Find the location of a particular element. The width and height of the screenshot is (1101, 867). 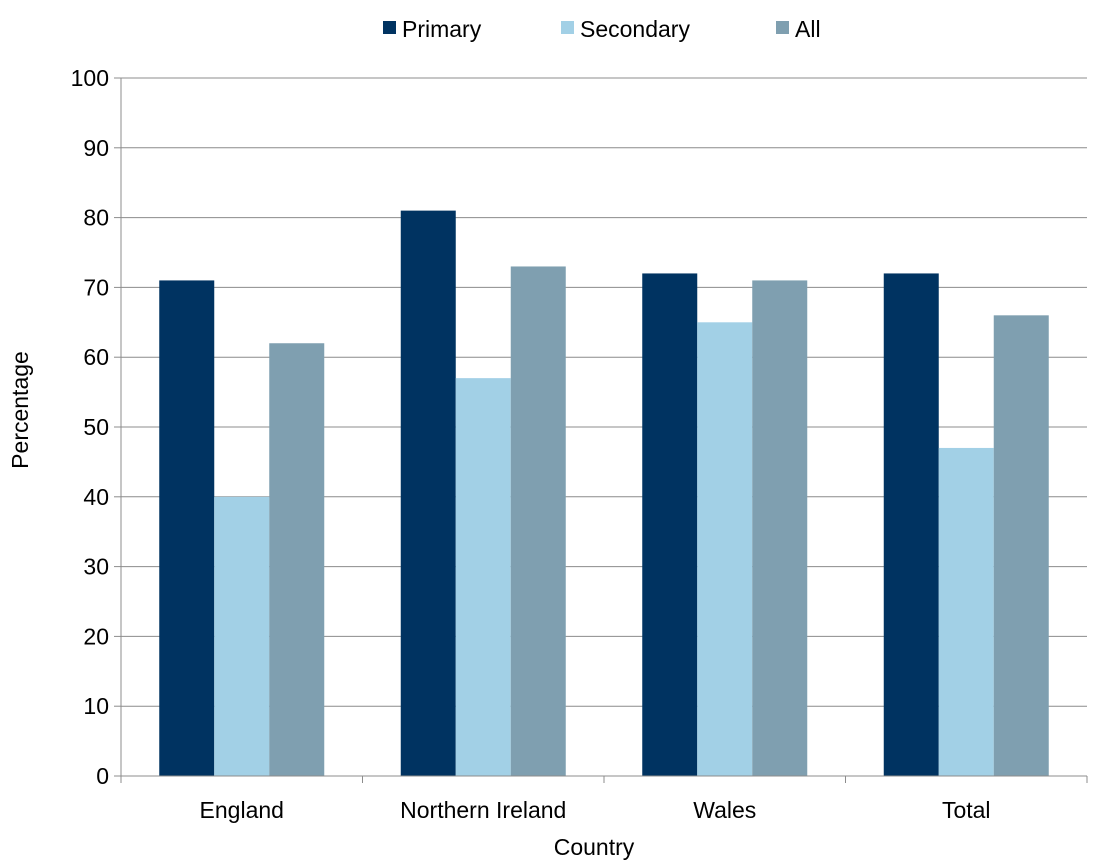

x-tick-labels: England Northern Ireland Wales Total is located at coordinates (595, 810).